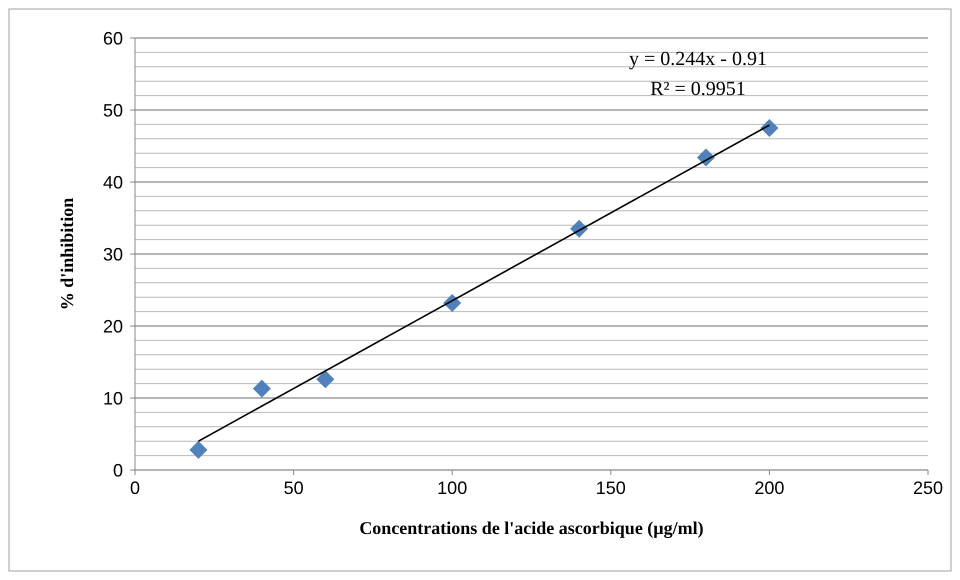  What do you see at coordinates (698, 59) in the screenshot?
I see `annotation: y = 0.244x - 0.91` at bounding box center [698, 59].